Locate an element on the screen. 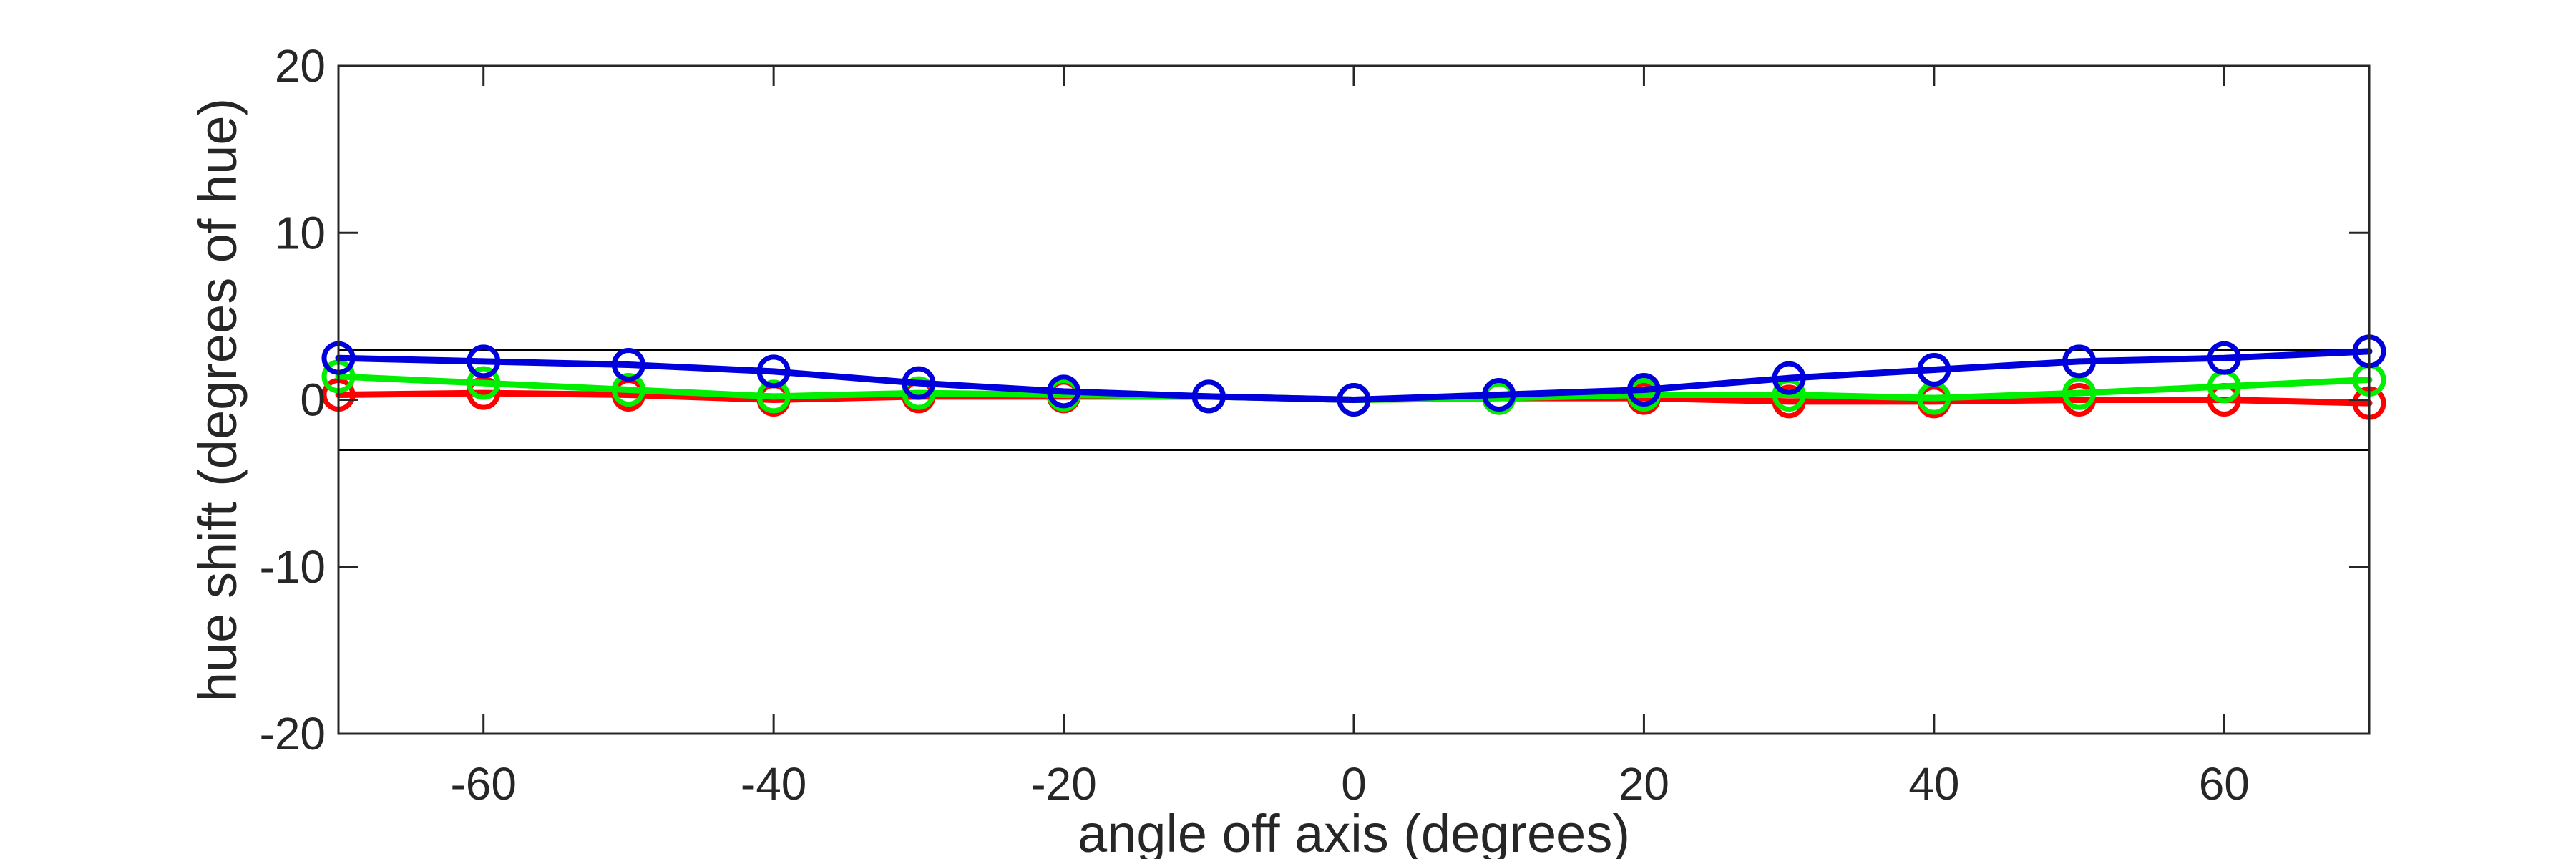 The width and height of the screenshot is (2576, 859). y-axis-title: hue shift (degrees of hue) is located at coordinates (218, 400).